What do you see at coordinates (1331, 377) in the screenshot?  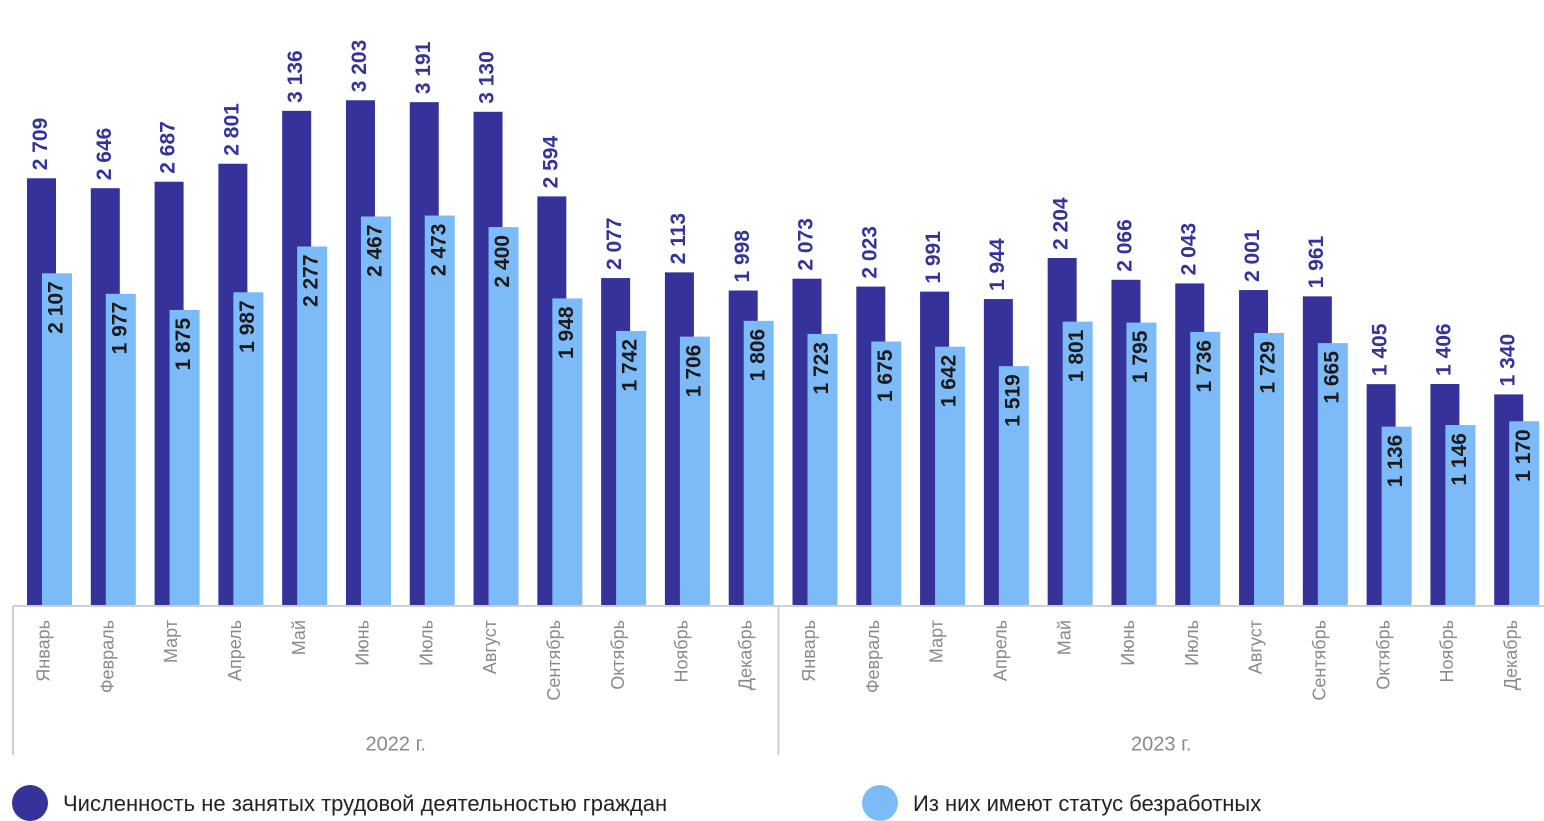 I see `value-label: 1 665` at bounding box center [1331, 377].